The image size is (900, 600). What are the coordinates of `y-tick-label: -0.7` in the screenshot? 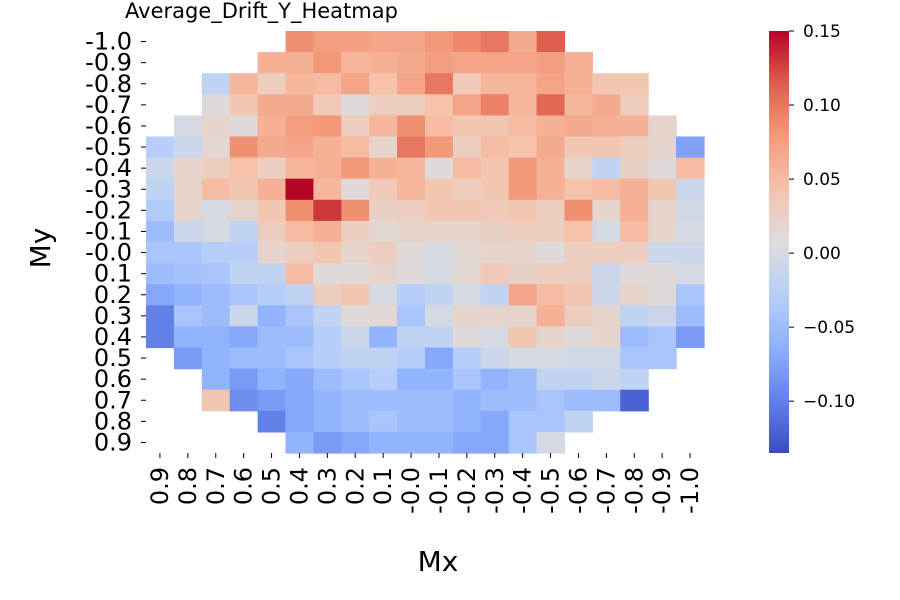 It's located at (108, 105).